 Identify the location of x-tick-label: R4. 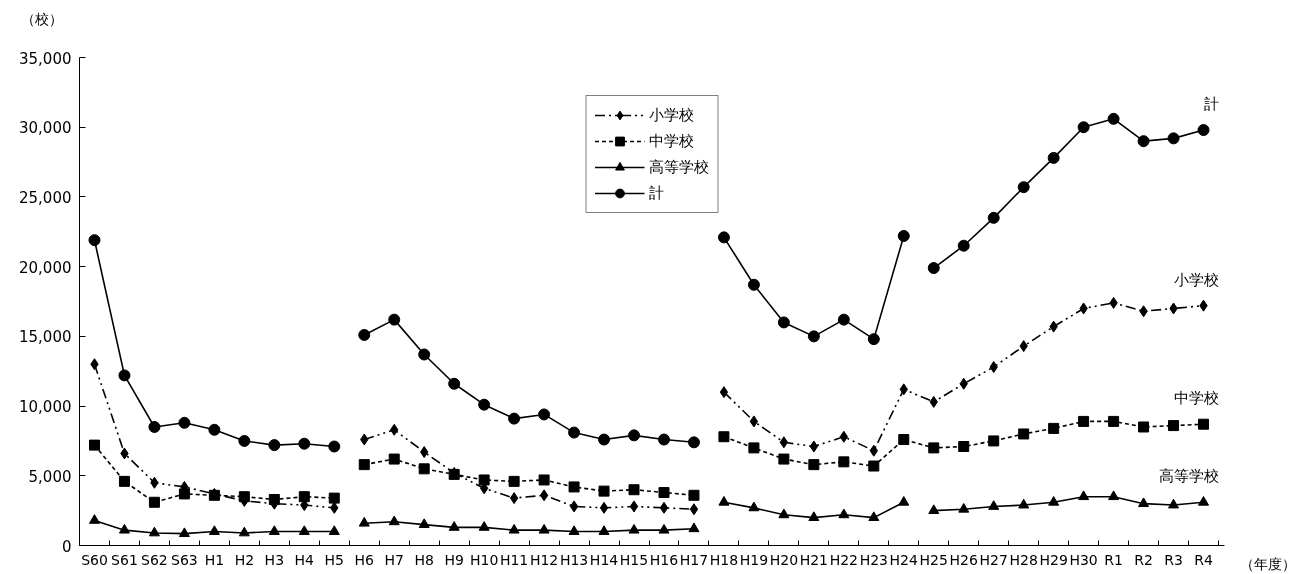
(1203, 559).